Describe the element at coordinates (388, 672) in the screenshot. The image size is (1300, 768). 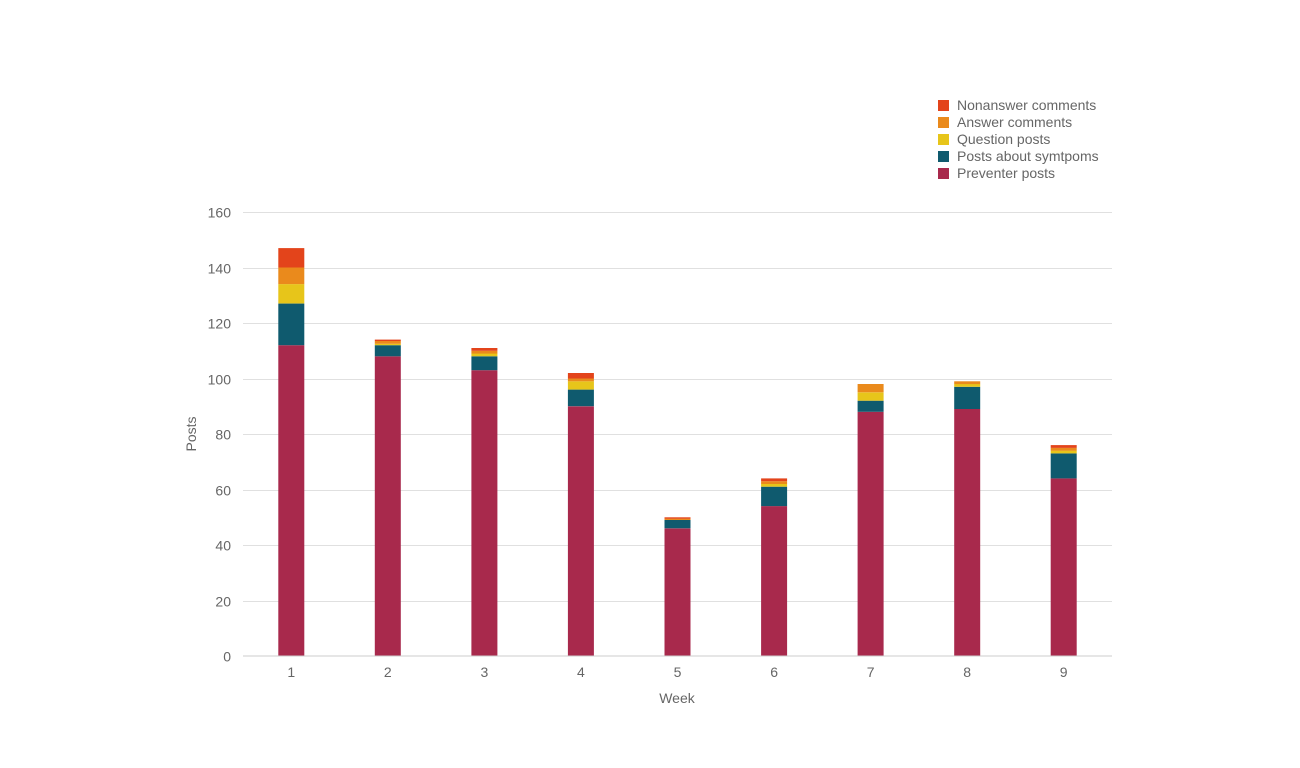
I see `x-tick-label: 2` at that location.